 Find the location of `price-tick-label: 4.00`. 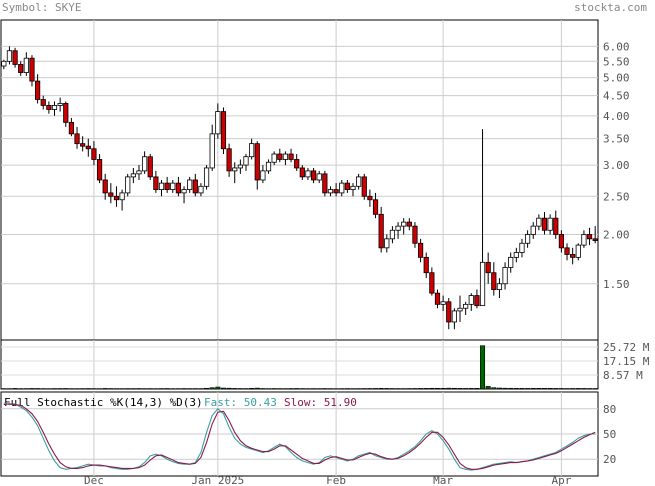

price-tick-label: 4.00 is located at coordinates (616, 116).